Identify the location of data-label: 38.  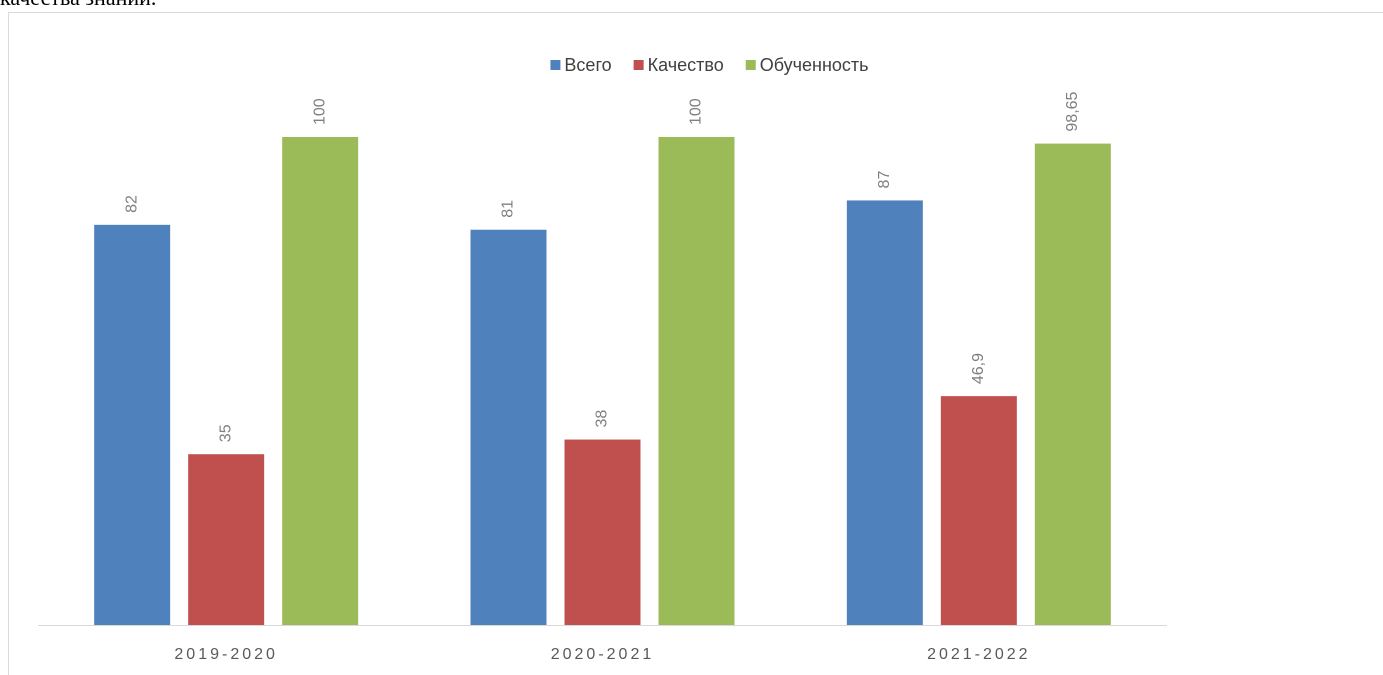
(602, 419).